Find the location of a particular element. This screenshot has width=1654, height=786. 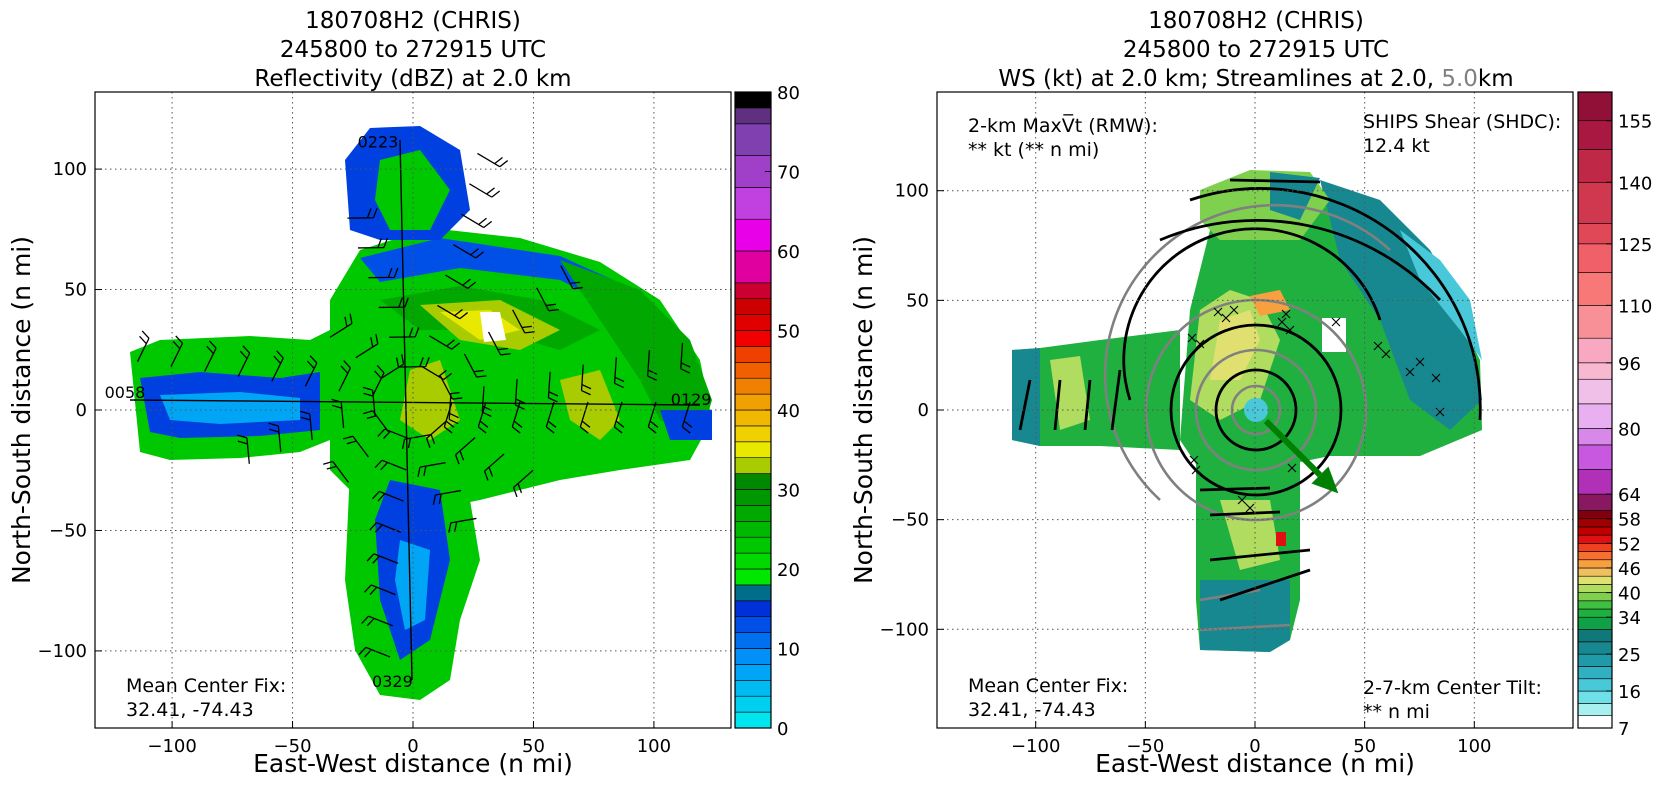

right-x-ticks: −100 −50 0 50 100 is located at coordinates (1251, 739).